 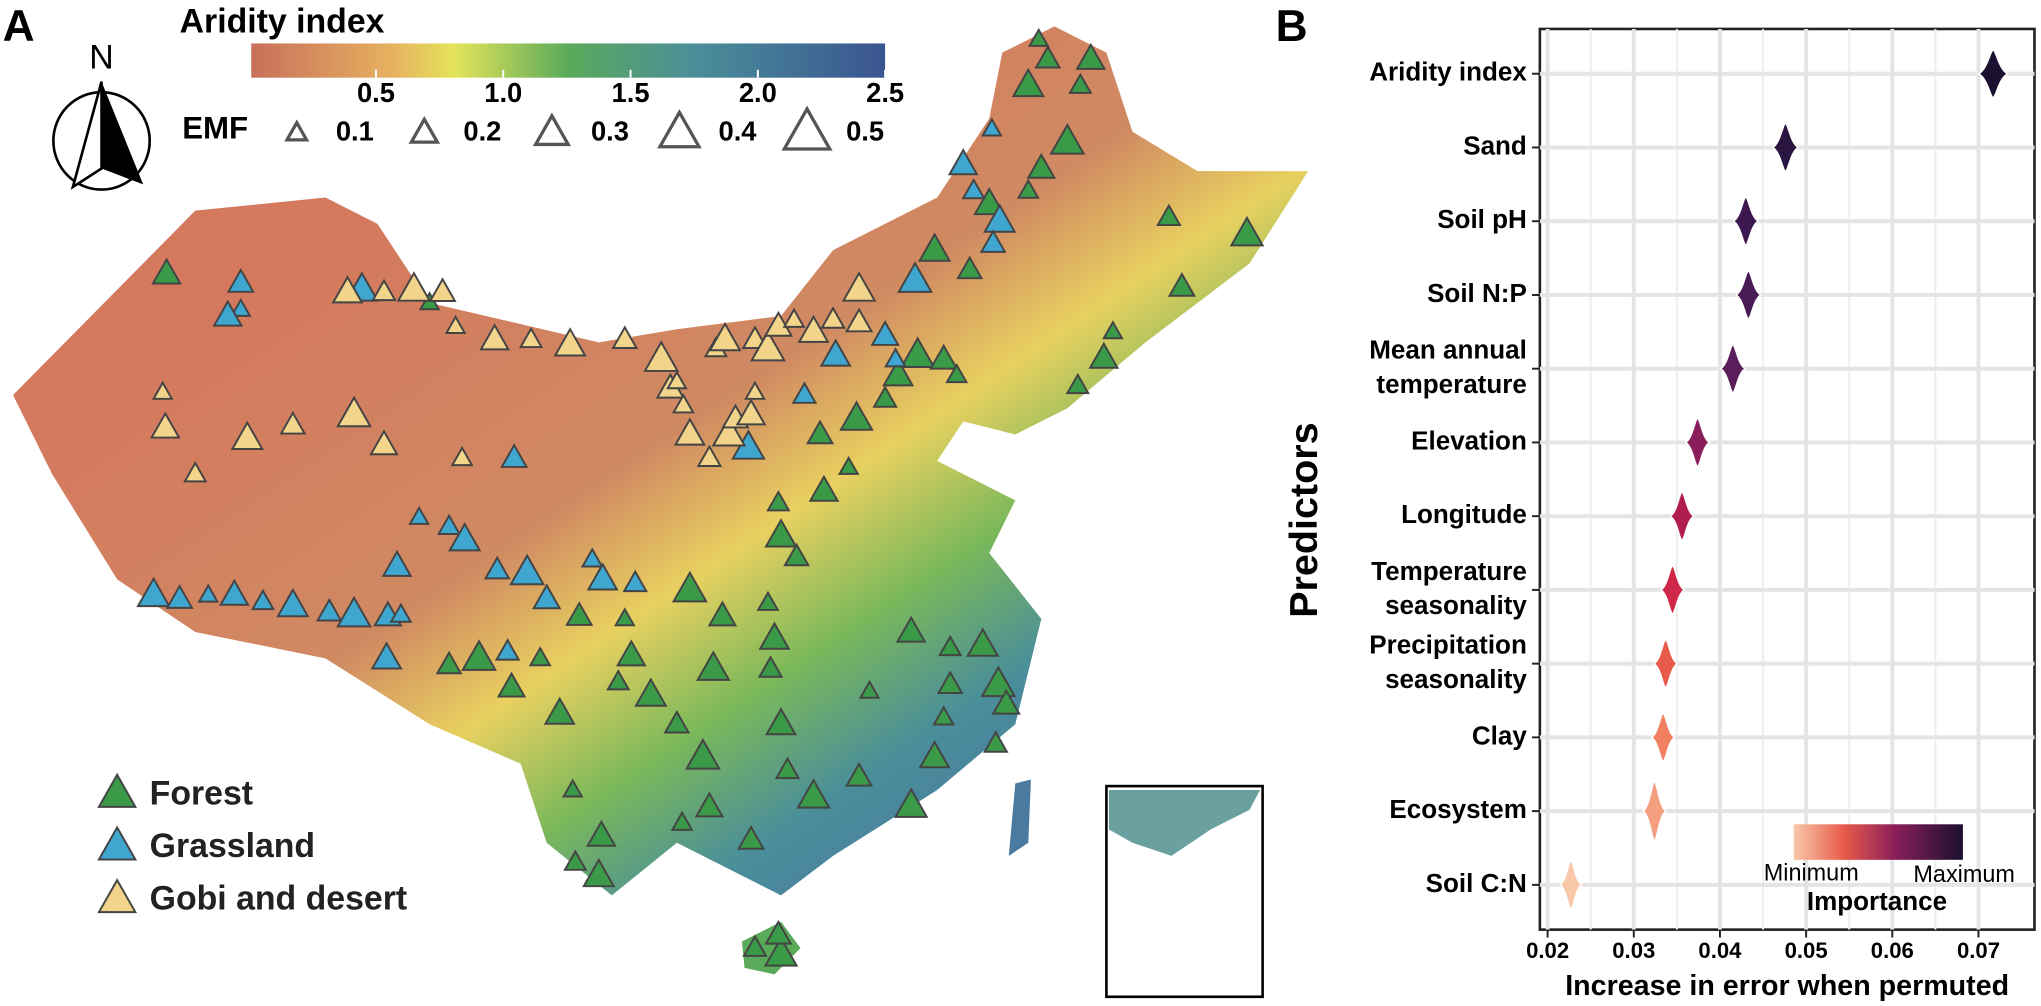 What do you see at coordinates (1476, 883) in the screenshot?
I see `y-tick-label: Soil C:N` at bounding box center [1476, 883].